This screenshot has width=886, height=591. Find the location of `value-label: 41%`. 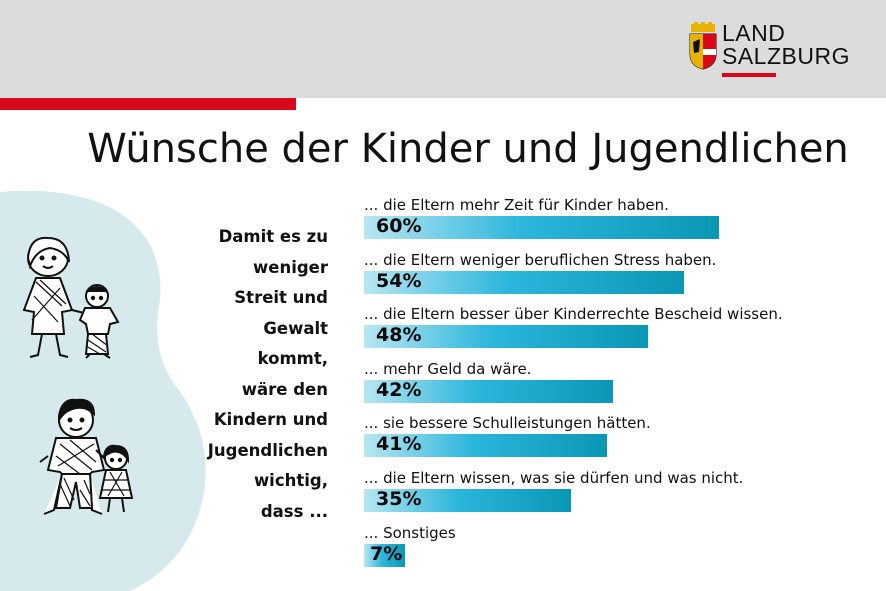

value-label: 41% is located at coordinates (399, 444).